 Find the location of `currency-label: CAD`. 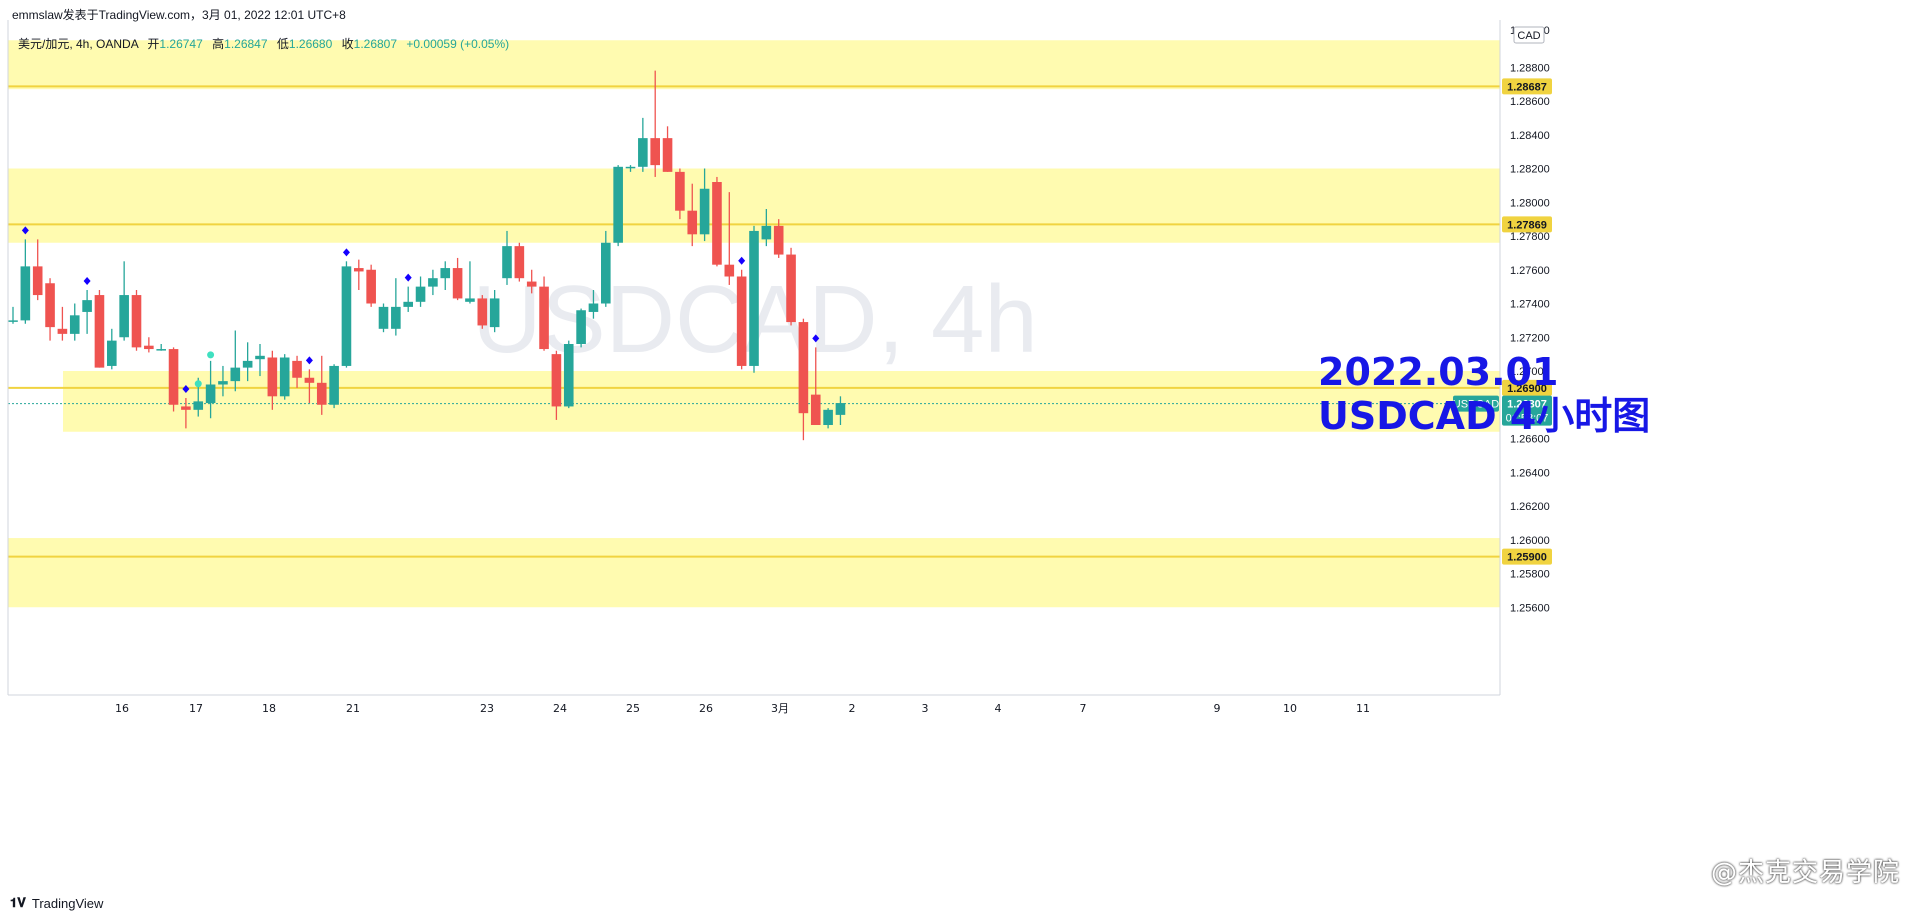

currency-label: CAD is located at coordinates (1528, 36).